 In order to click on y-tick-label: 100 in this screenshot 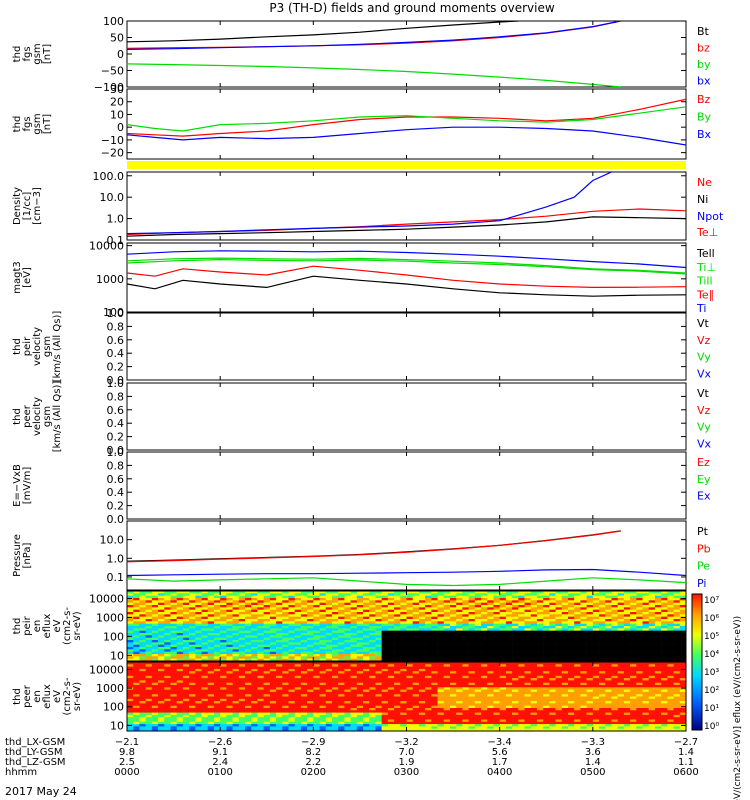, I will do `click(113, 636)`.